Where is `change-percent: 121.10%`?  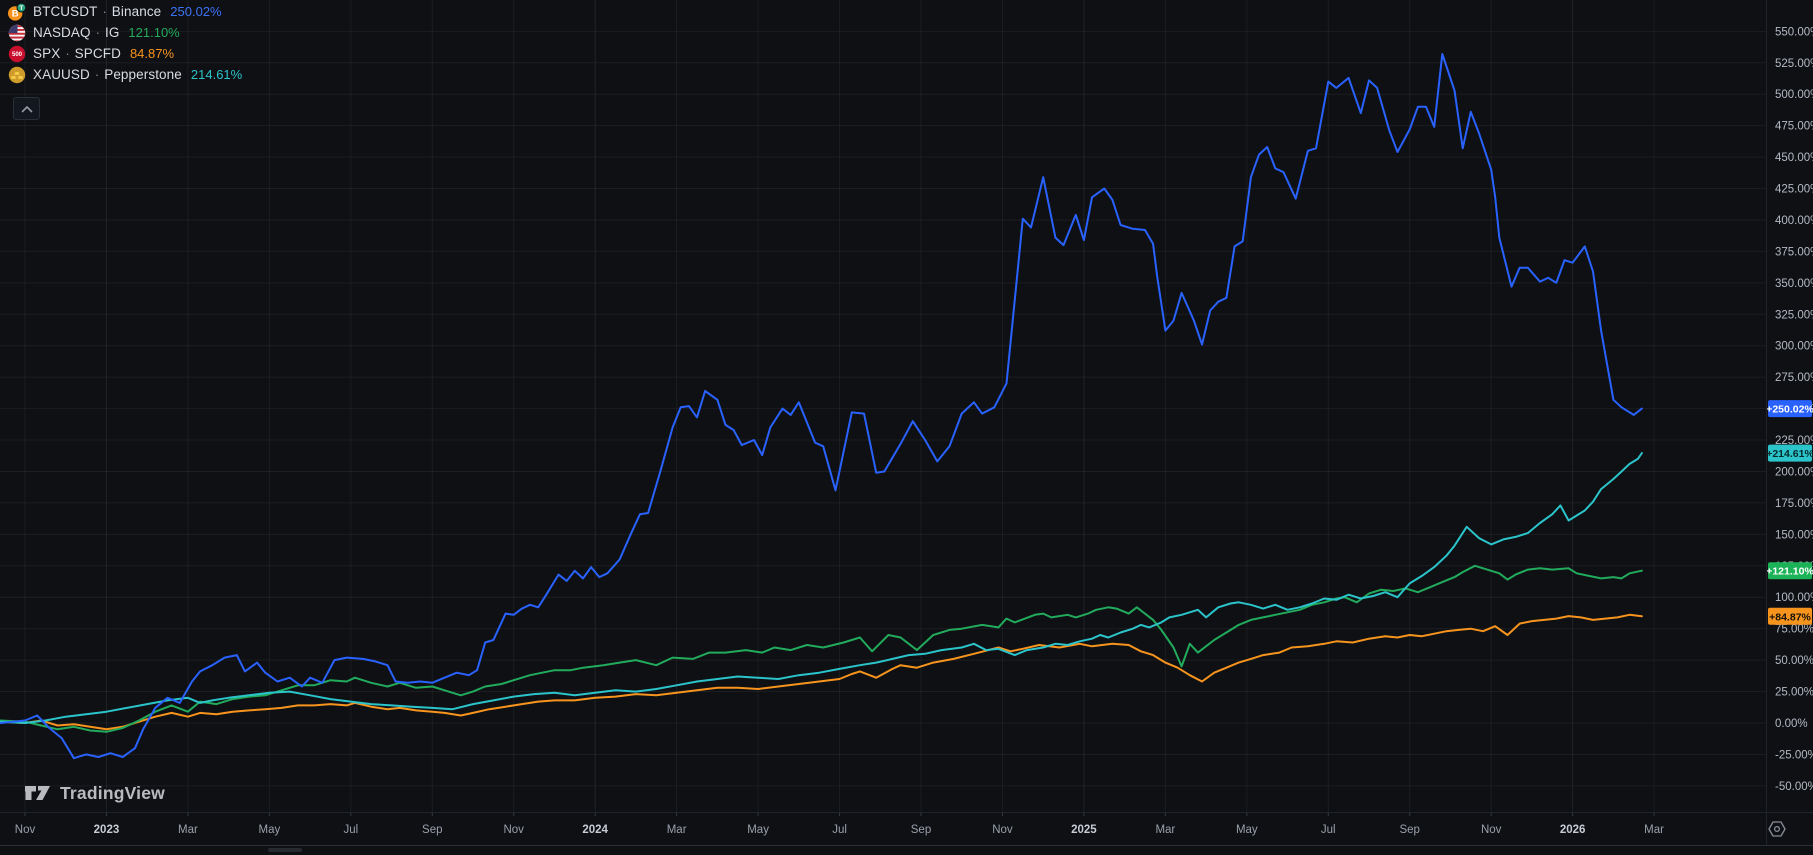
change-percent: 121.10% is located at coordinates (154, 32).